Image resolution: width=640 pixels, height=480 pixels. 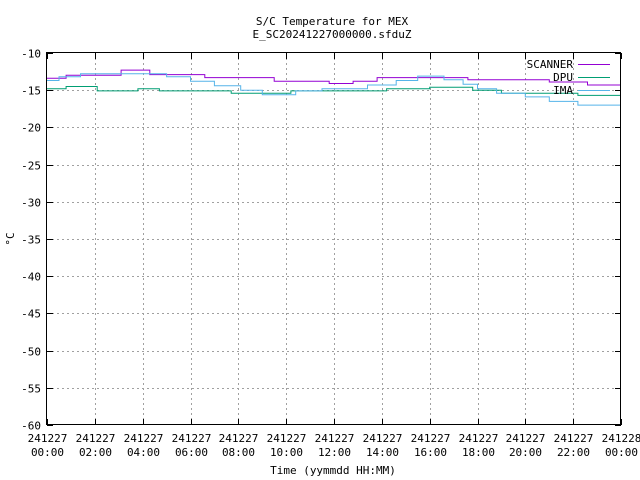 What do you see at coordinates (31, 314) in the screenshot?
I see `y-tick-label: -45` at bounding box center [31, 314].